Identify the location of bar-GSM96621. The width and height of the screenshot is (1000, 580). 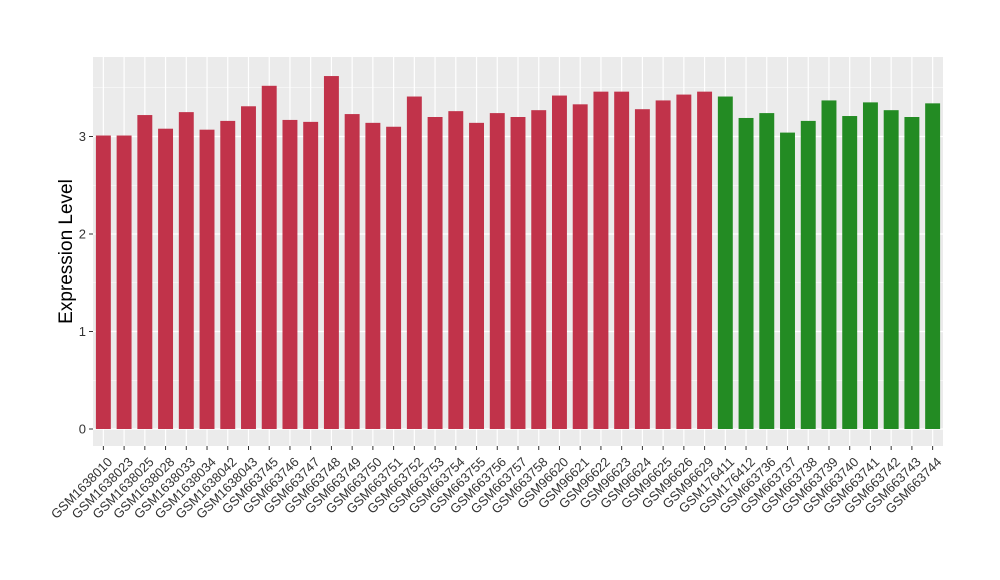
(580, 266).